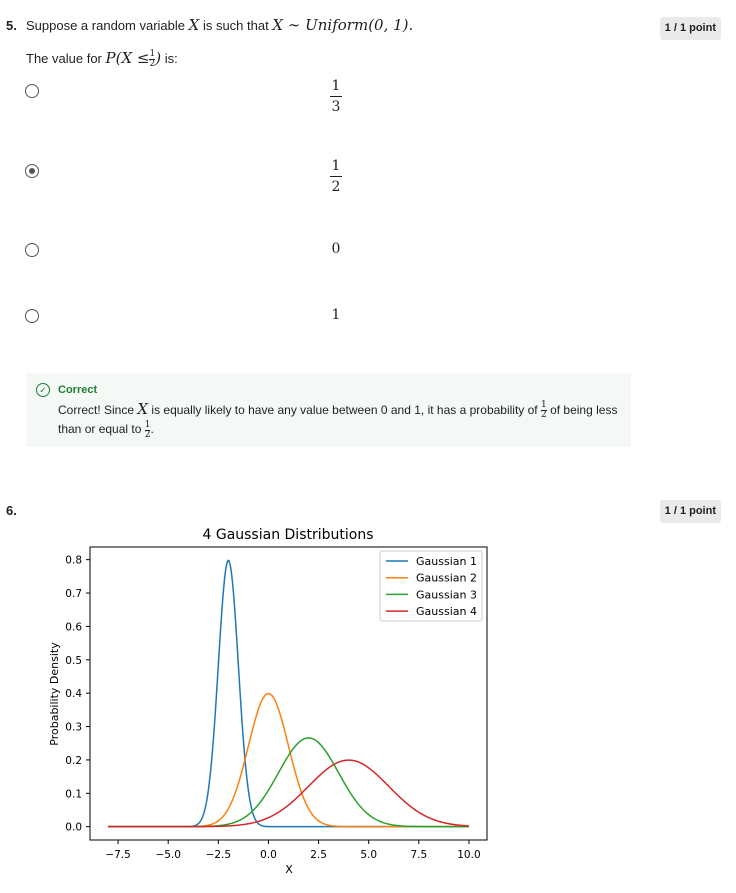  I want to click on legend: Gaussian 1 Gaussian 2 Gaussian 3 Gaussian 4, so click(431, 586).